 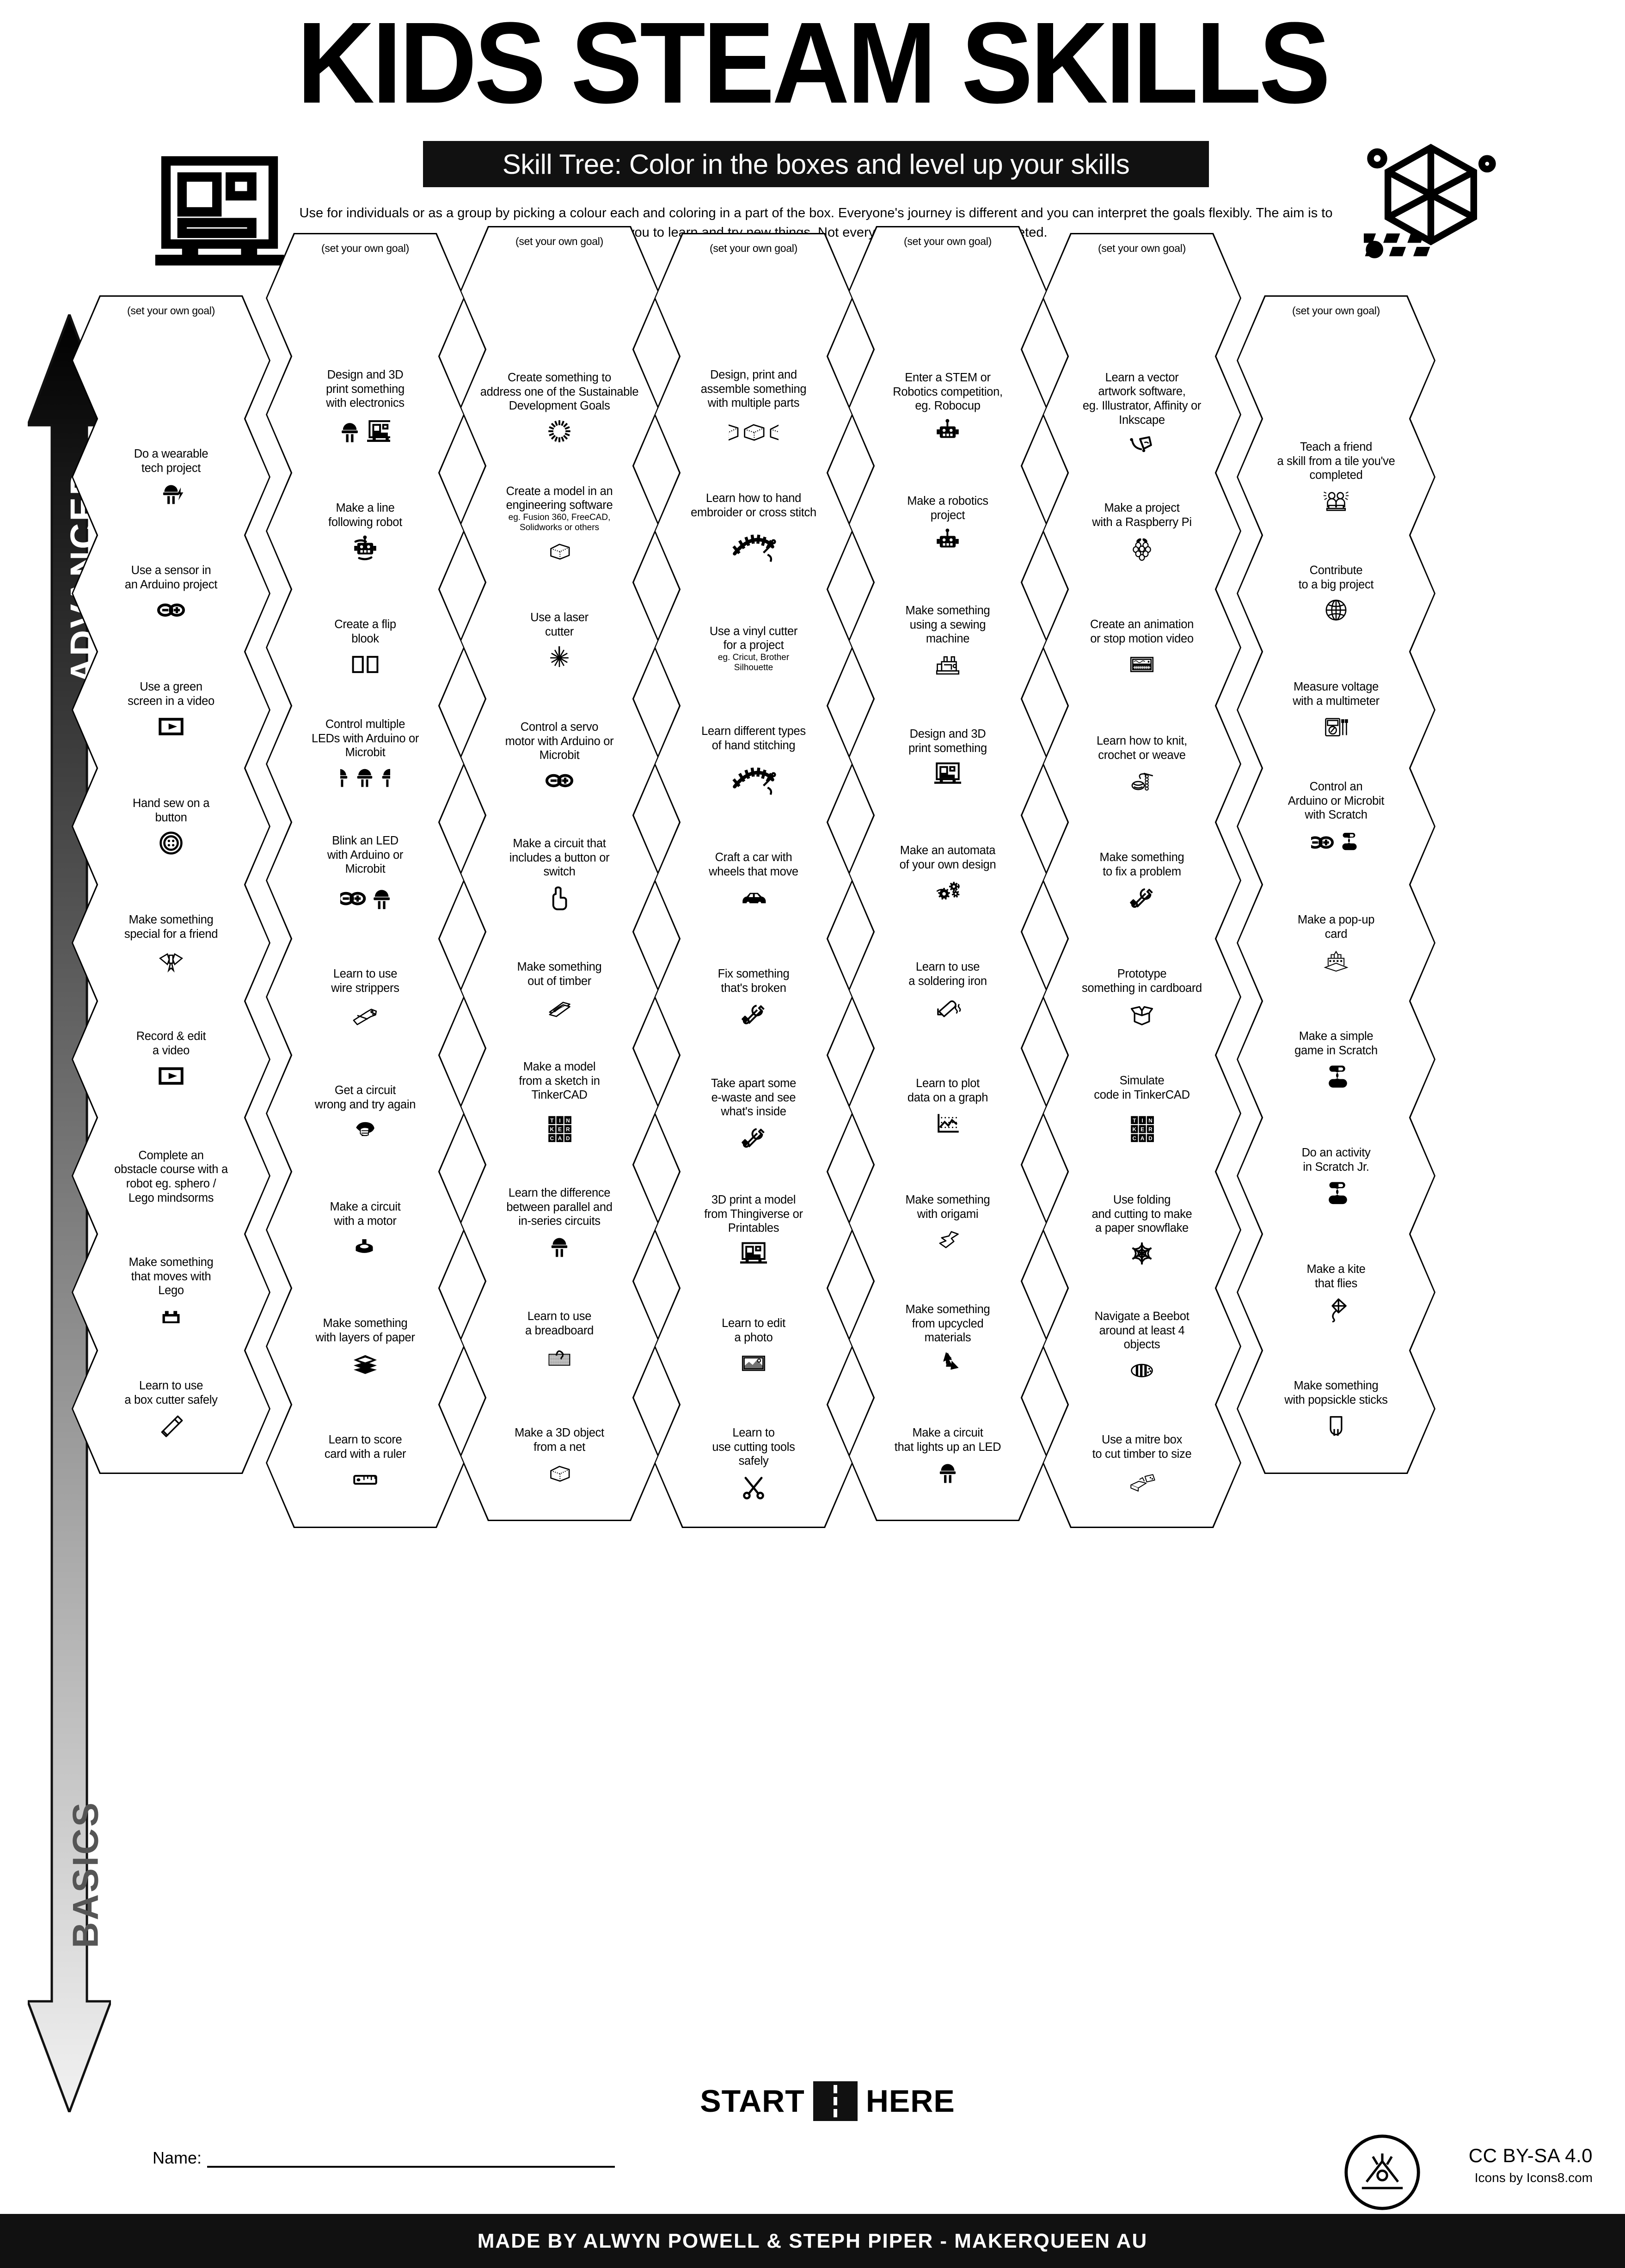 I want to click on skill-hex: Make an automata of your own design, so click(x=948, y=874).